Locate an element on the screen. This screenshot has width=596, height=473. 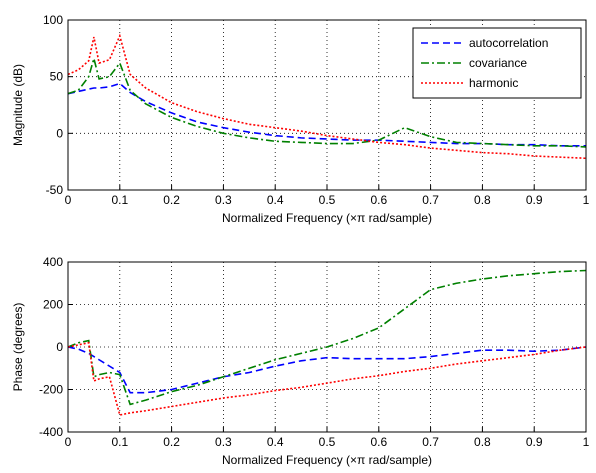
y-axis-label: Phase (degrees) is located at coordinates (18, 347).